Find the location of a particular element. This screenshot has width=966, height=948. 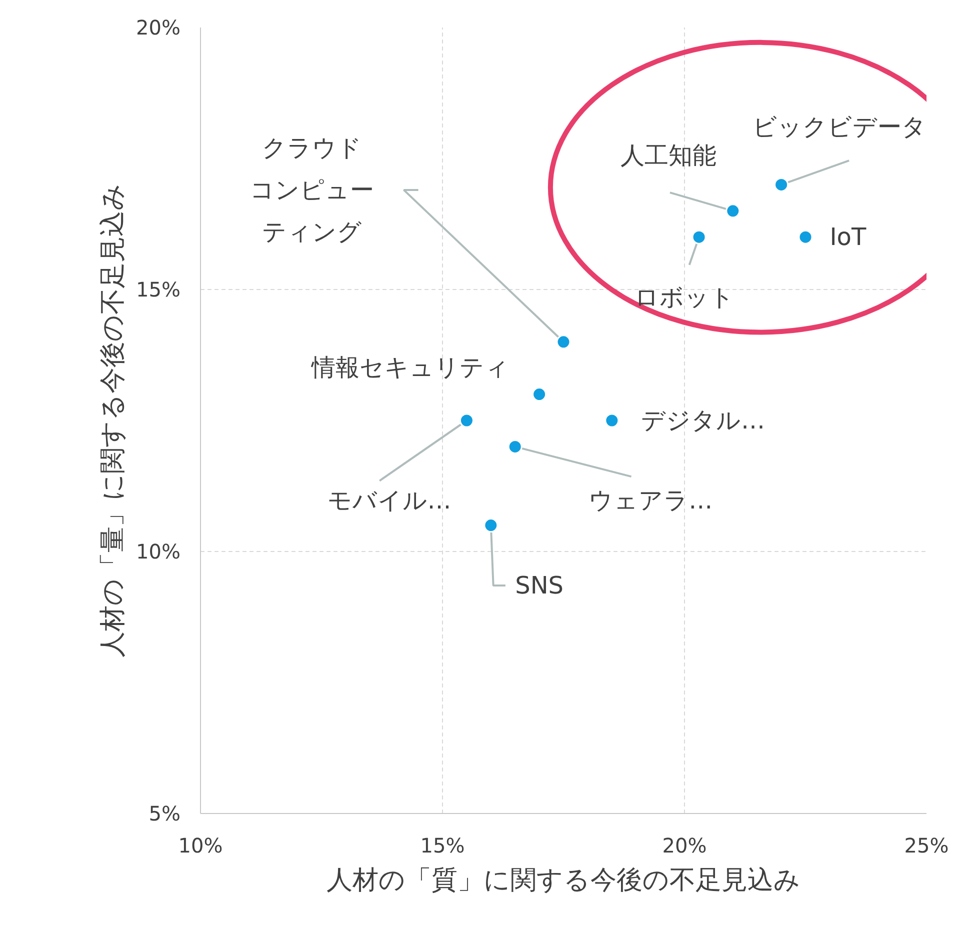

annotation: ロボット is located at coordinates (684, 297).